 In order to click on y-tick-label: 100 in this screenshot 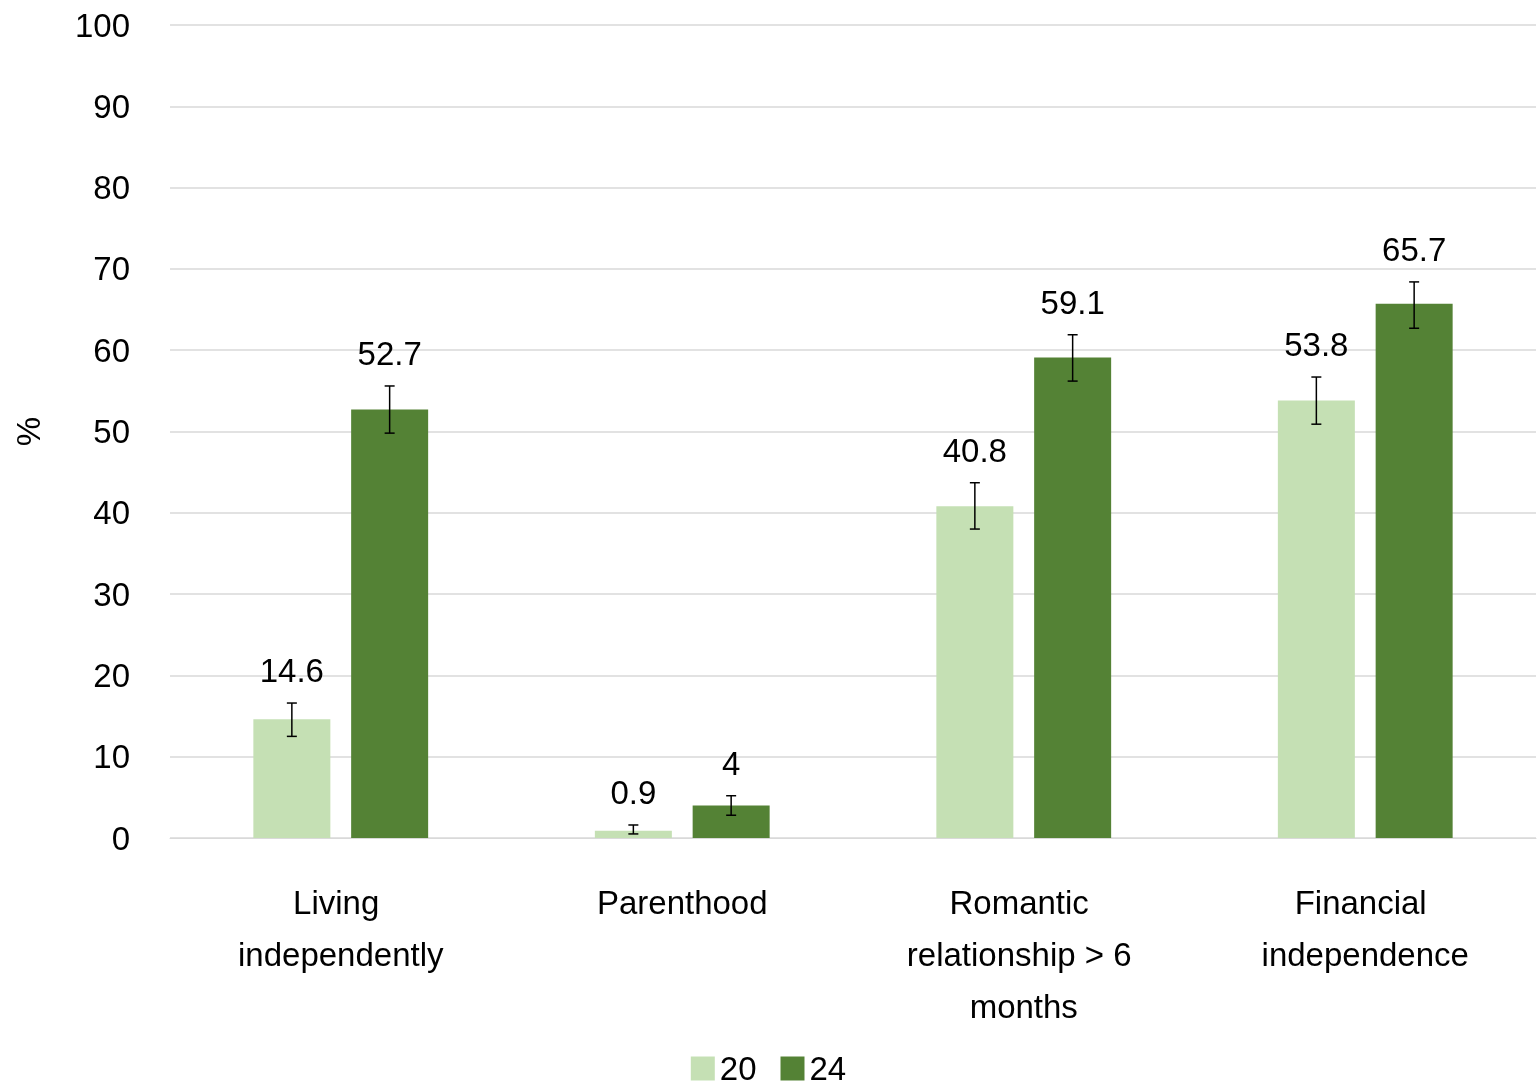, I will do `click(102, 25)`.